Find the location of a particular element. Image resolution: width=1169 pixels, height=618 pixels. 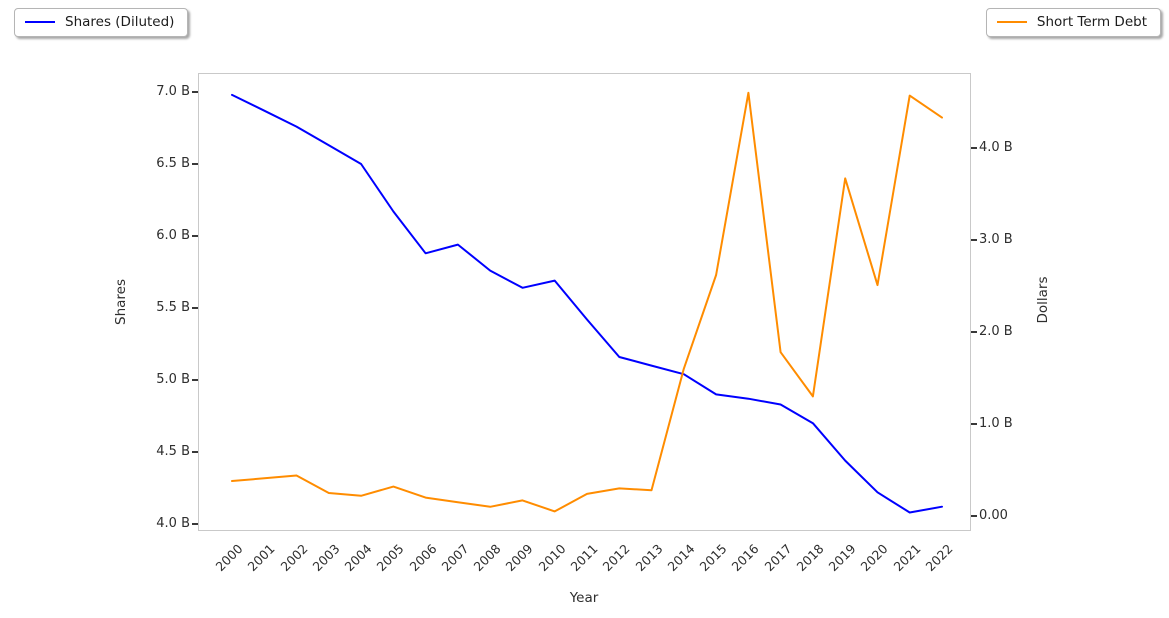

x-tick-label: 2011 is located at coordinates (584, 558).